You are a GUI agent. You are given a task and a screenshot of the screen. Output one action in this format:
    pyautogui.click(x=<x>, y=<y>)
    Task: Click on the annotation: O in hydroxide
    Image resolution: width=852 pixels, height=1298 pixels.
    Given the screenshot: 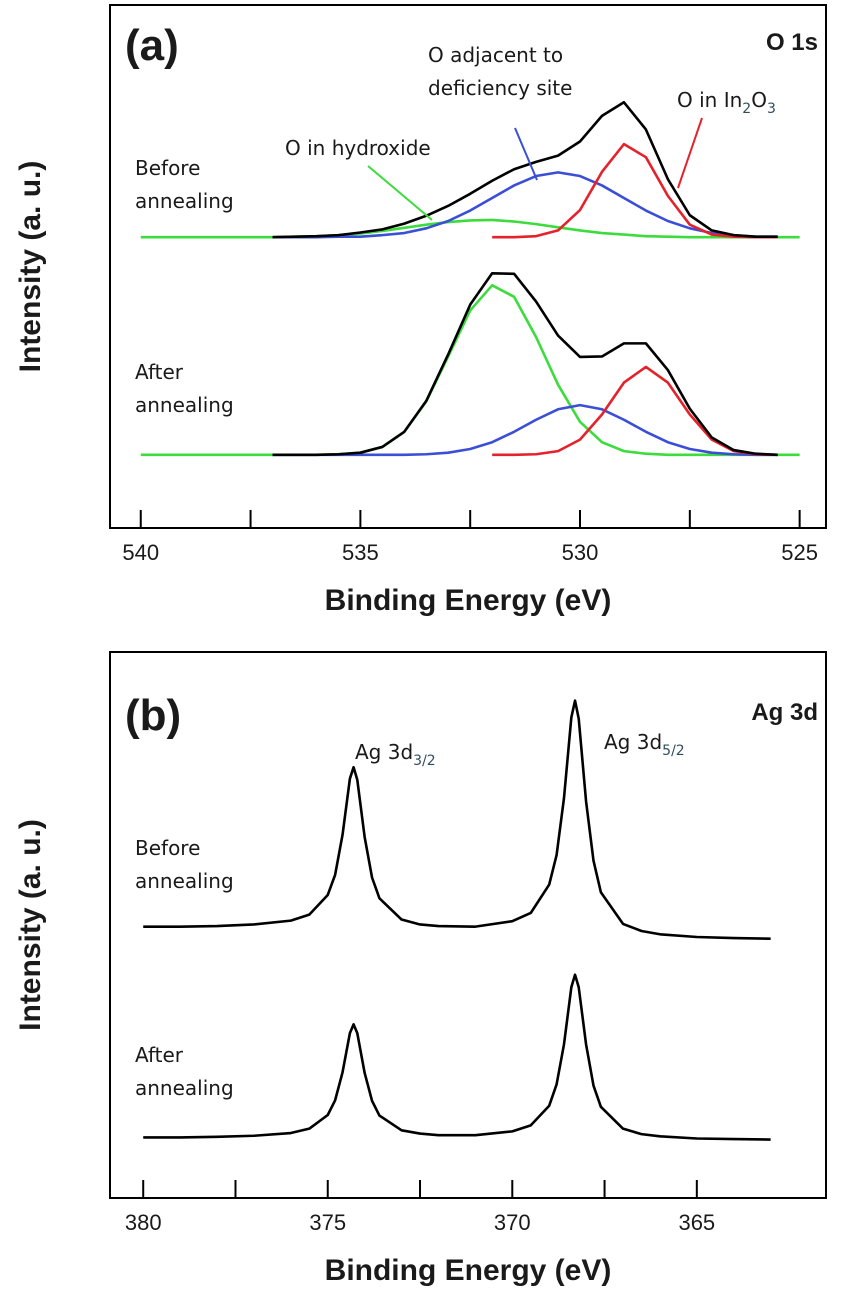 What is the action you would take?
    pyautogui.click(x=358, y=148)
    